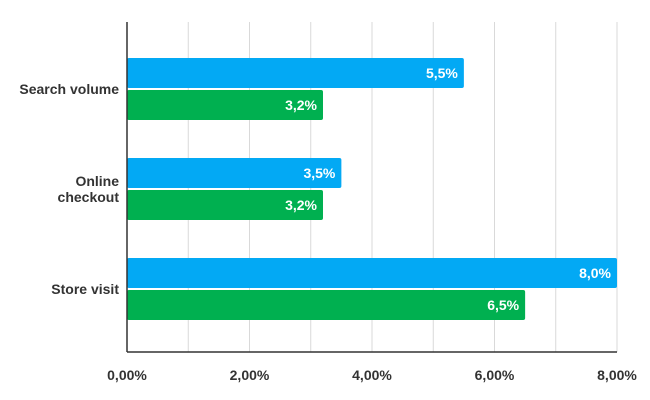  I want to click on data-label: 8,0%, so click(595, 273).